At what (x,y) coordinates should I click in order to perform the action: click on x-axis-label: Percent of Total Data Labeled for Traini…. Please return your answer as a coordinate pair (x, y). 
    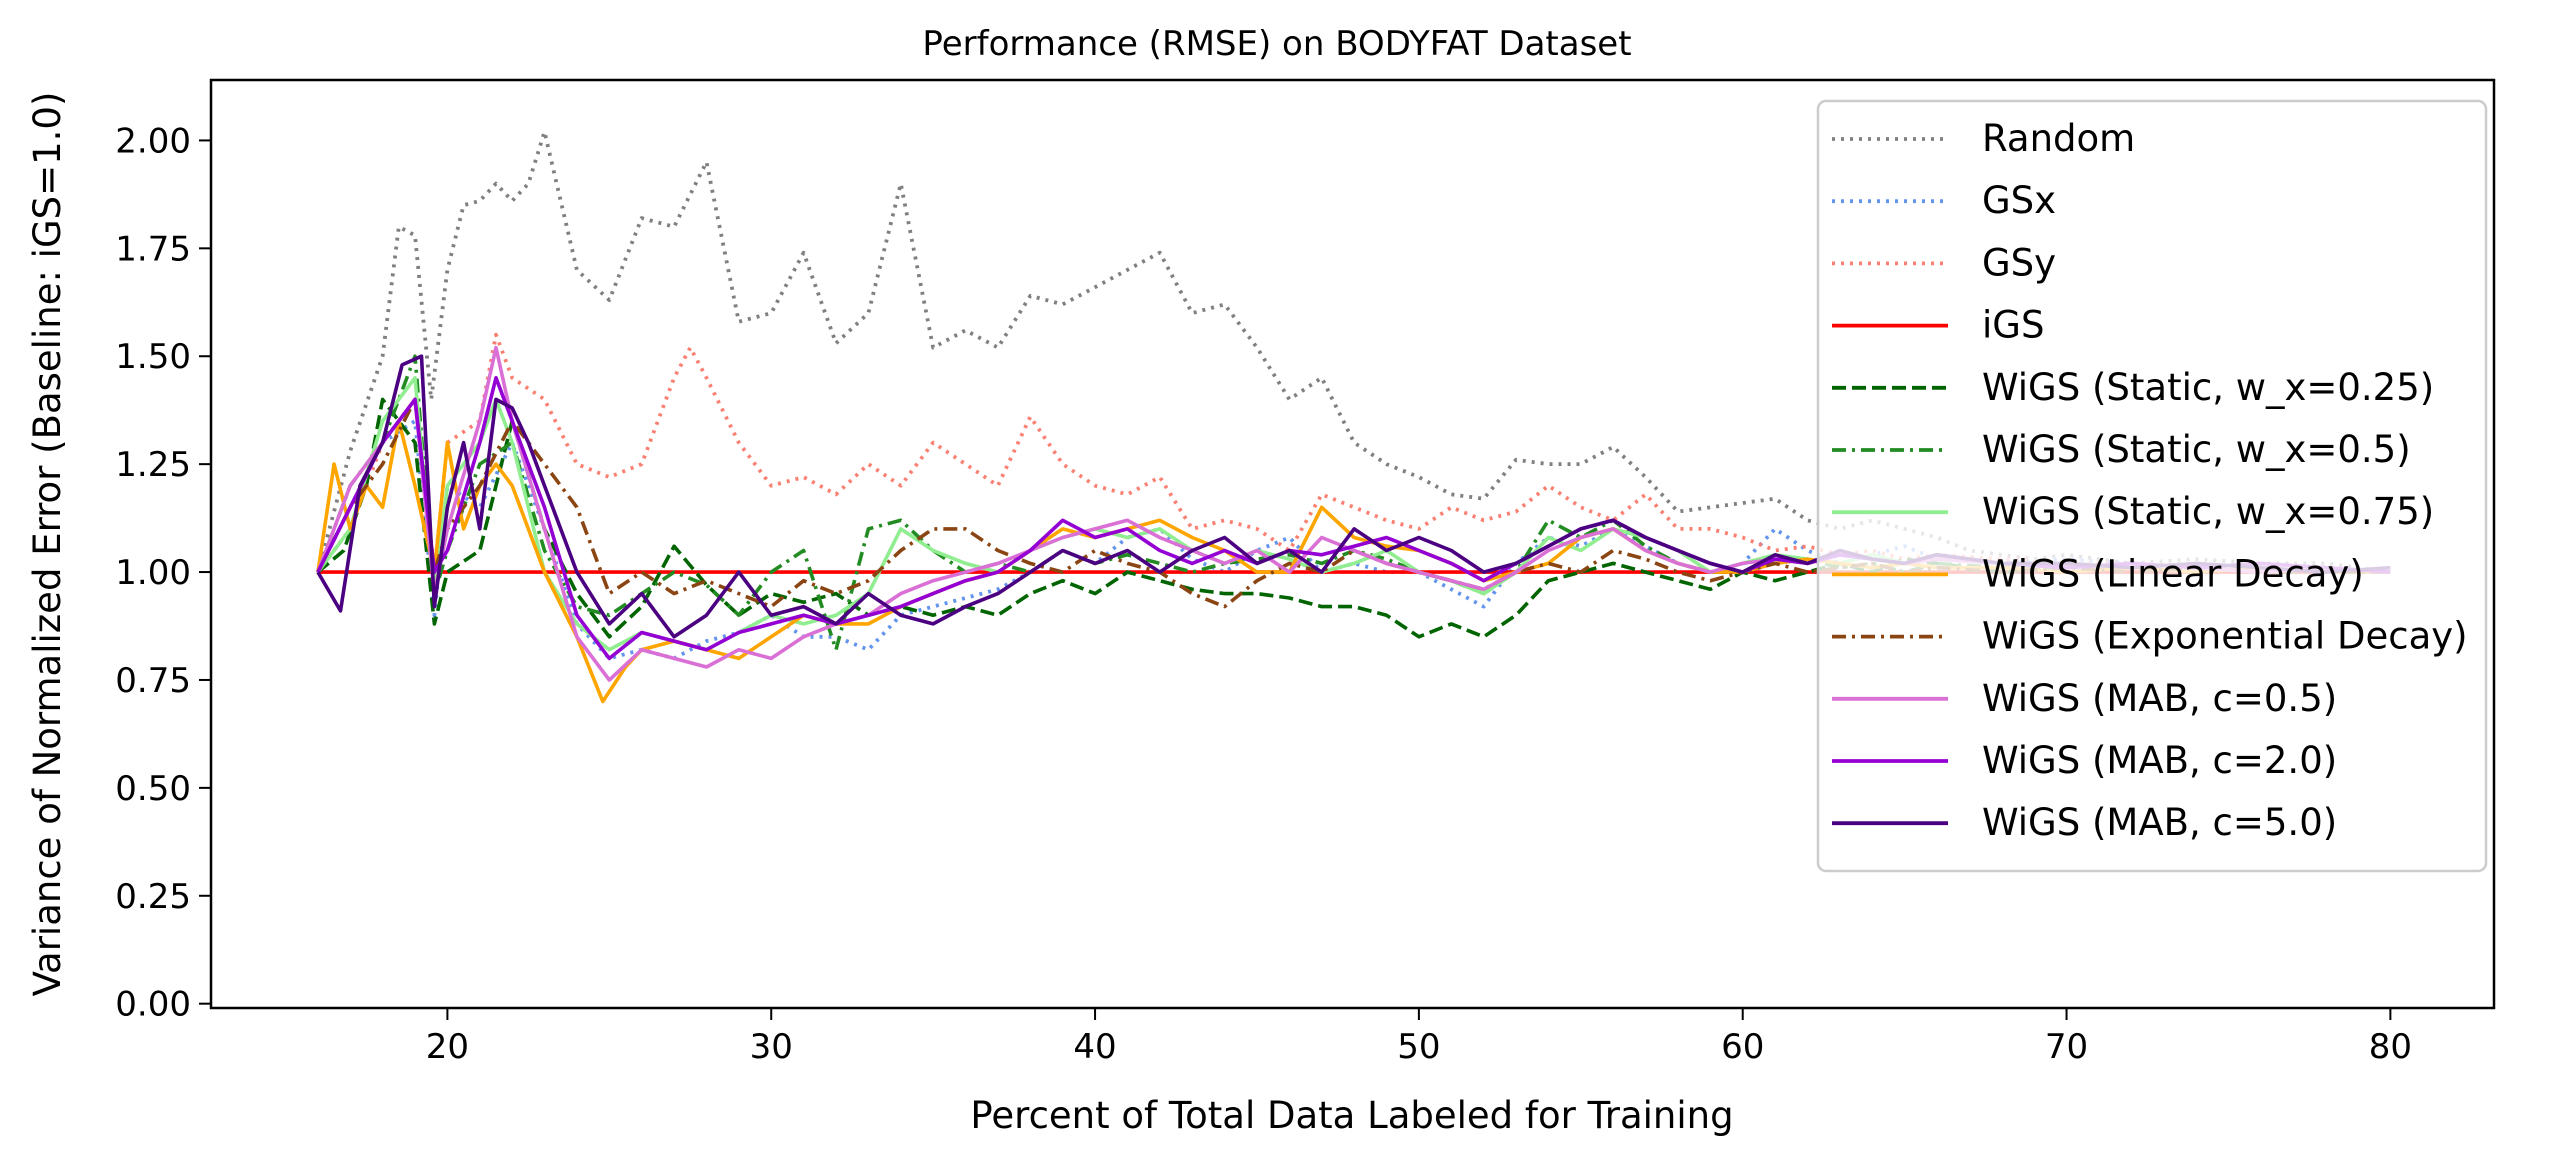
    Looking at the image, I should click on (1351, 1115).